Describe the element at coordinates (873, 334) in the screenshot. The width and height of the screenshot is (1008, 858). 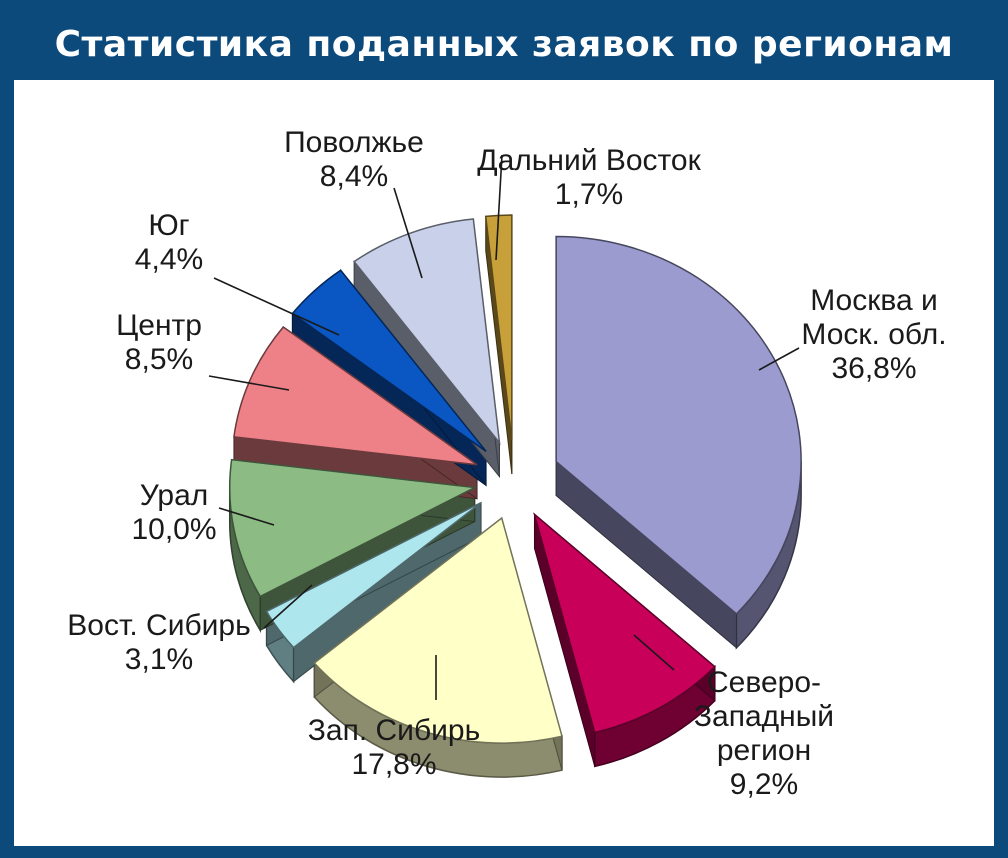
I see `slice-name-label: Моск. обл.` at that location.